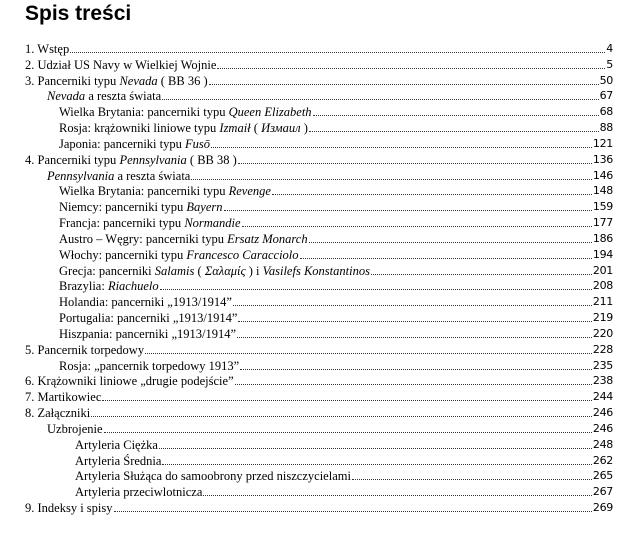 The width and height of the screenshot is (644, 541). What do you see at coordinates (319, 64) in the screenshot?
I see `toc-entry: 2. Udział US Navy w Wielkiej Wojnie 5` at bounding box center [319, 64].